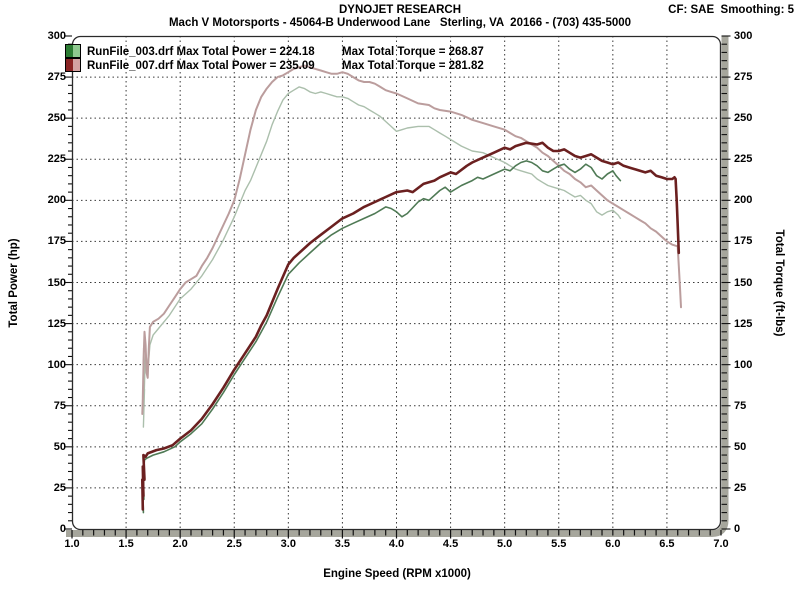 Image resolution: width=800 pixels, height=591 pixels. What do you see at coordinates (743, 159) in the screenshot?
I see `torque-axis-tick-label: 225` at bounding box center [743, 159].